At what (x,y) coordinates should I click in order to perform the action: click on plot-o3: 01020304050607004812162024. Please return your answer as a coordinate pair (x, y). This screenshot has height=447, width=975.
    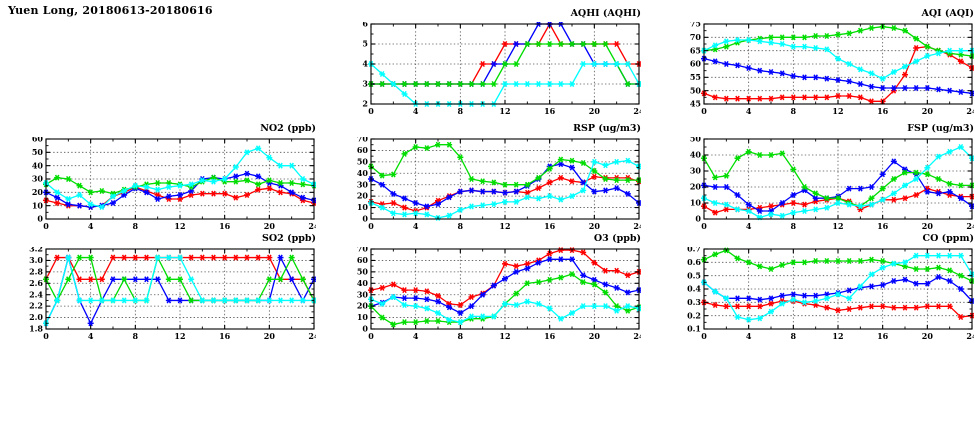
    Looking at the image, I should click on (493, 296).